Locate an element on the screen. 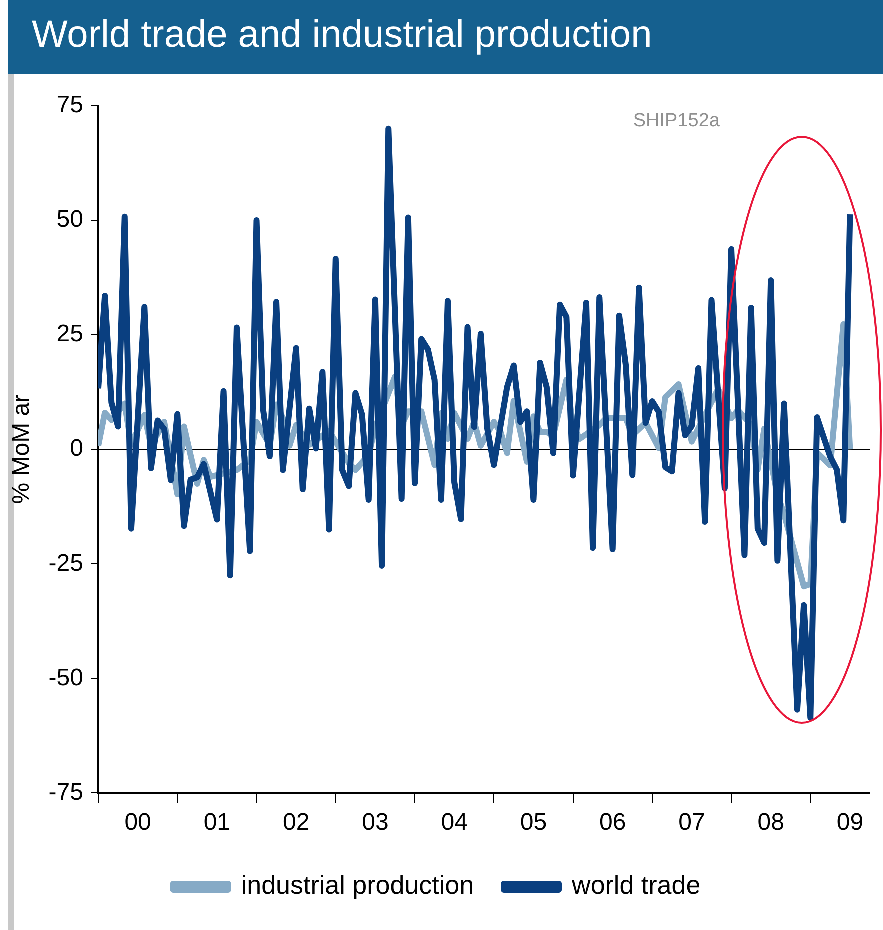 Image resolution: width=883 pixels, height=930 pixels. x-tick-label: 05 is located at coordinates (534, 822).